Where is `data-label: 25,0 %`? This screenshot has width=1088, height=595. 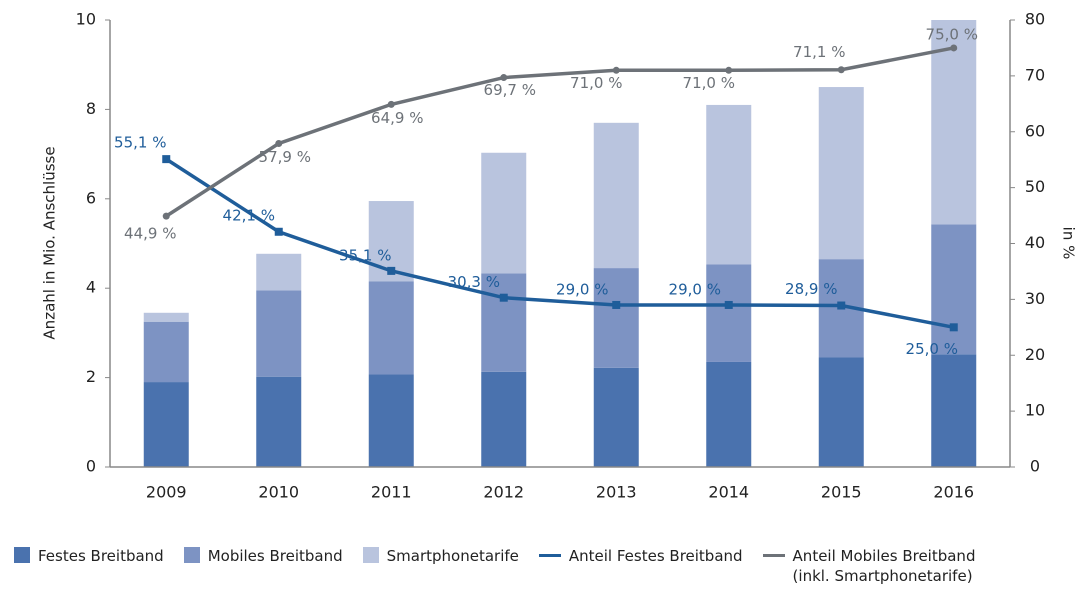 data-label: 25,0 % is located at coordinates (932, 349).